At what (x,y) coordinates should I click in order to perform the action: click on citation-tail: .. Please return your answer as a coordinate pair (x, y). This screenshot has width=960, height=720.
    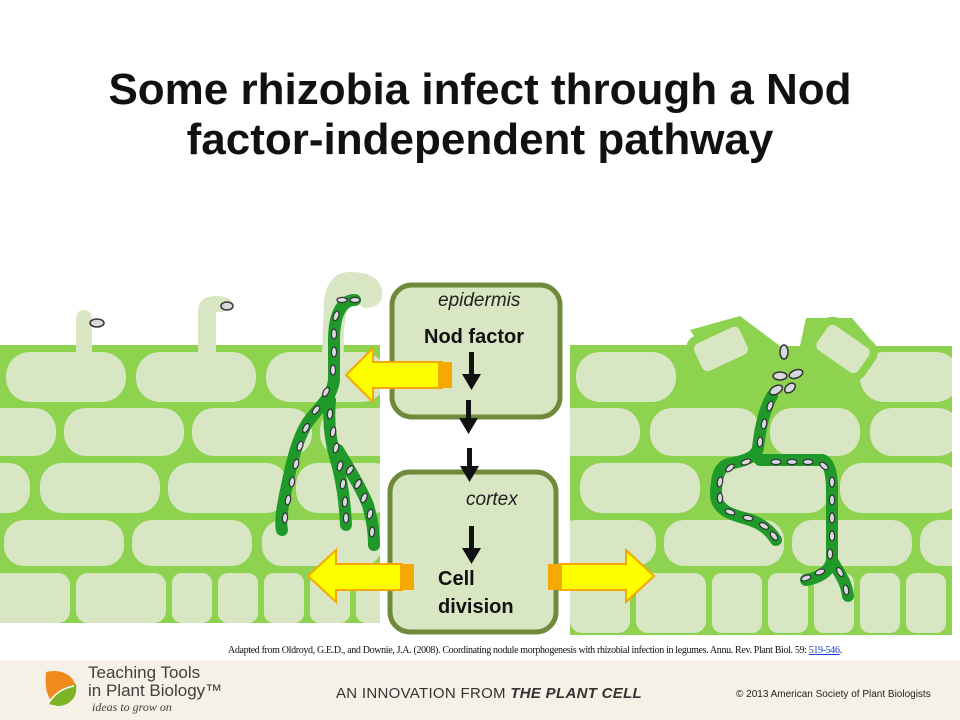
    Looking at the image, I should click on (841, 650).